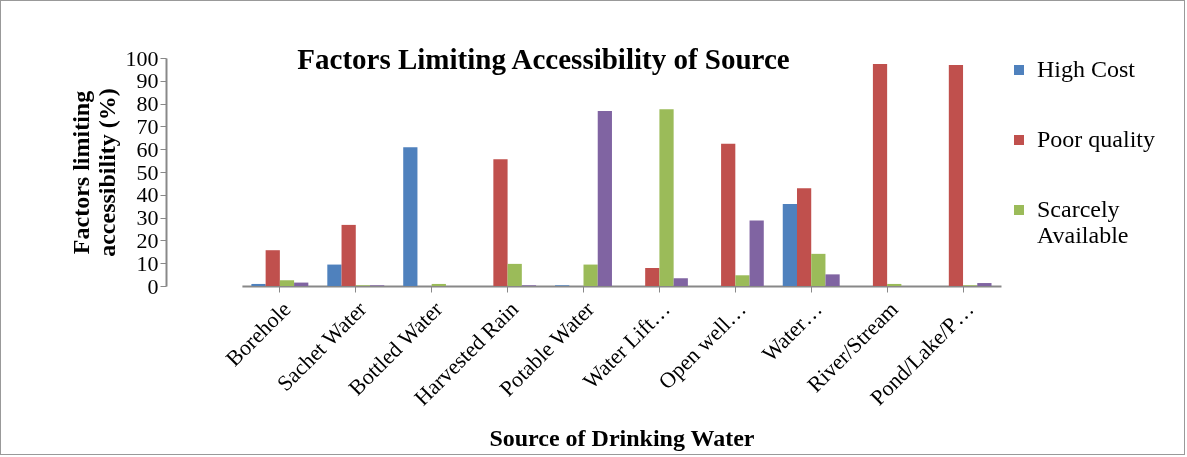  What do you see at coordinates (1096, 139) in the screenshot?
I see `legend-label: Poor quality` at bounding box center [1096, 139].